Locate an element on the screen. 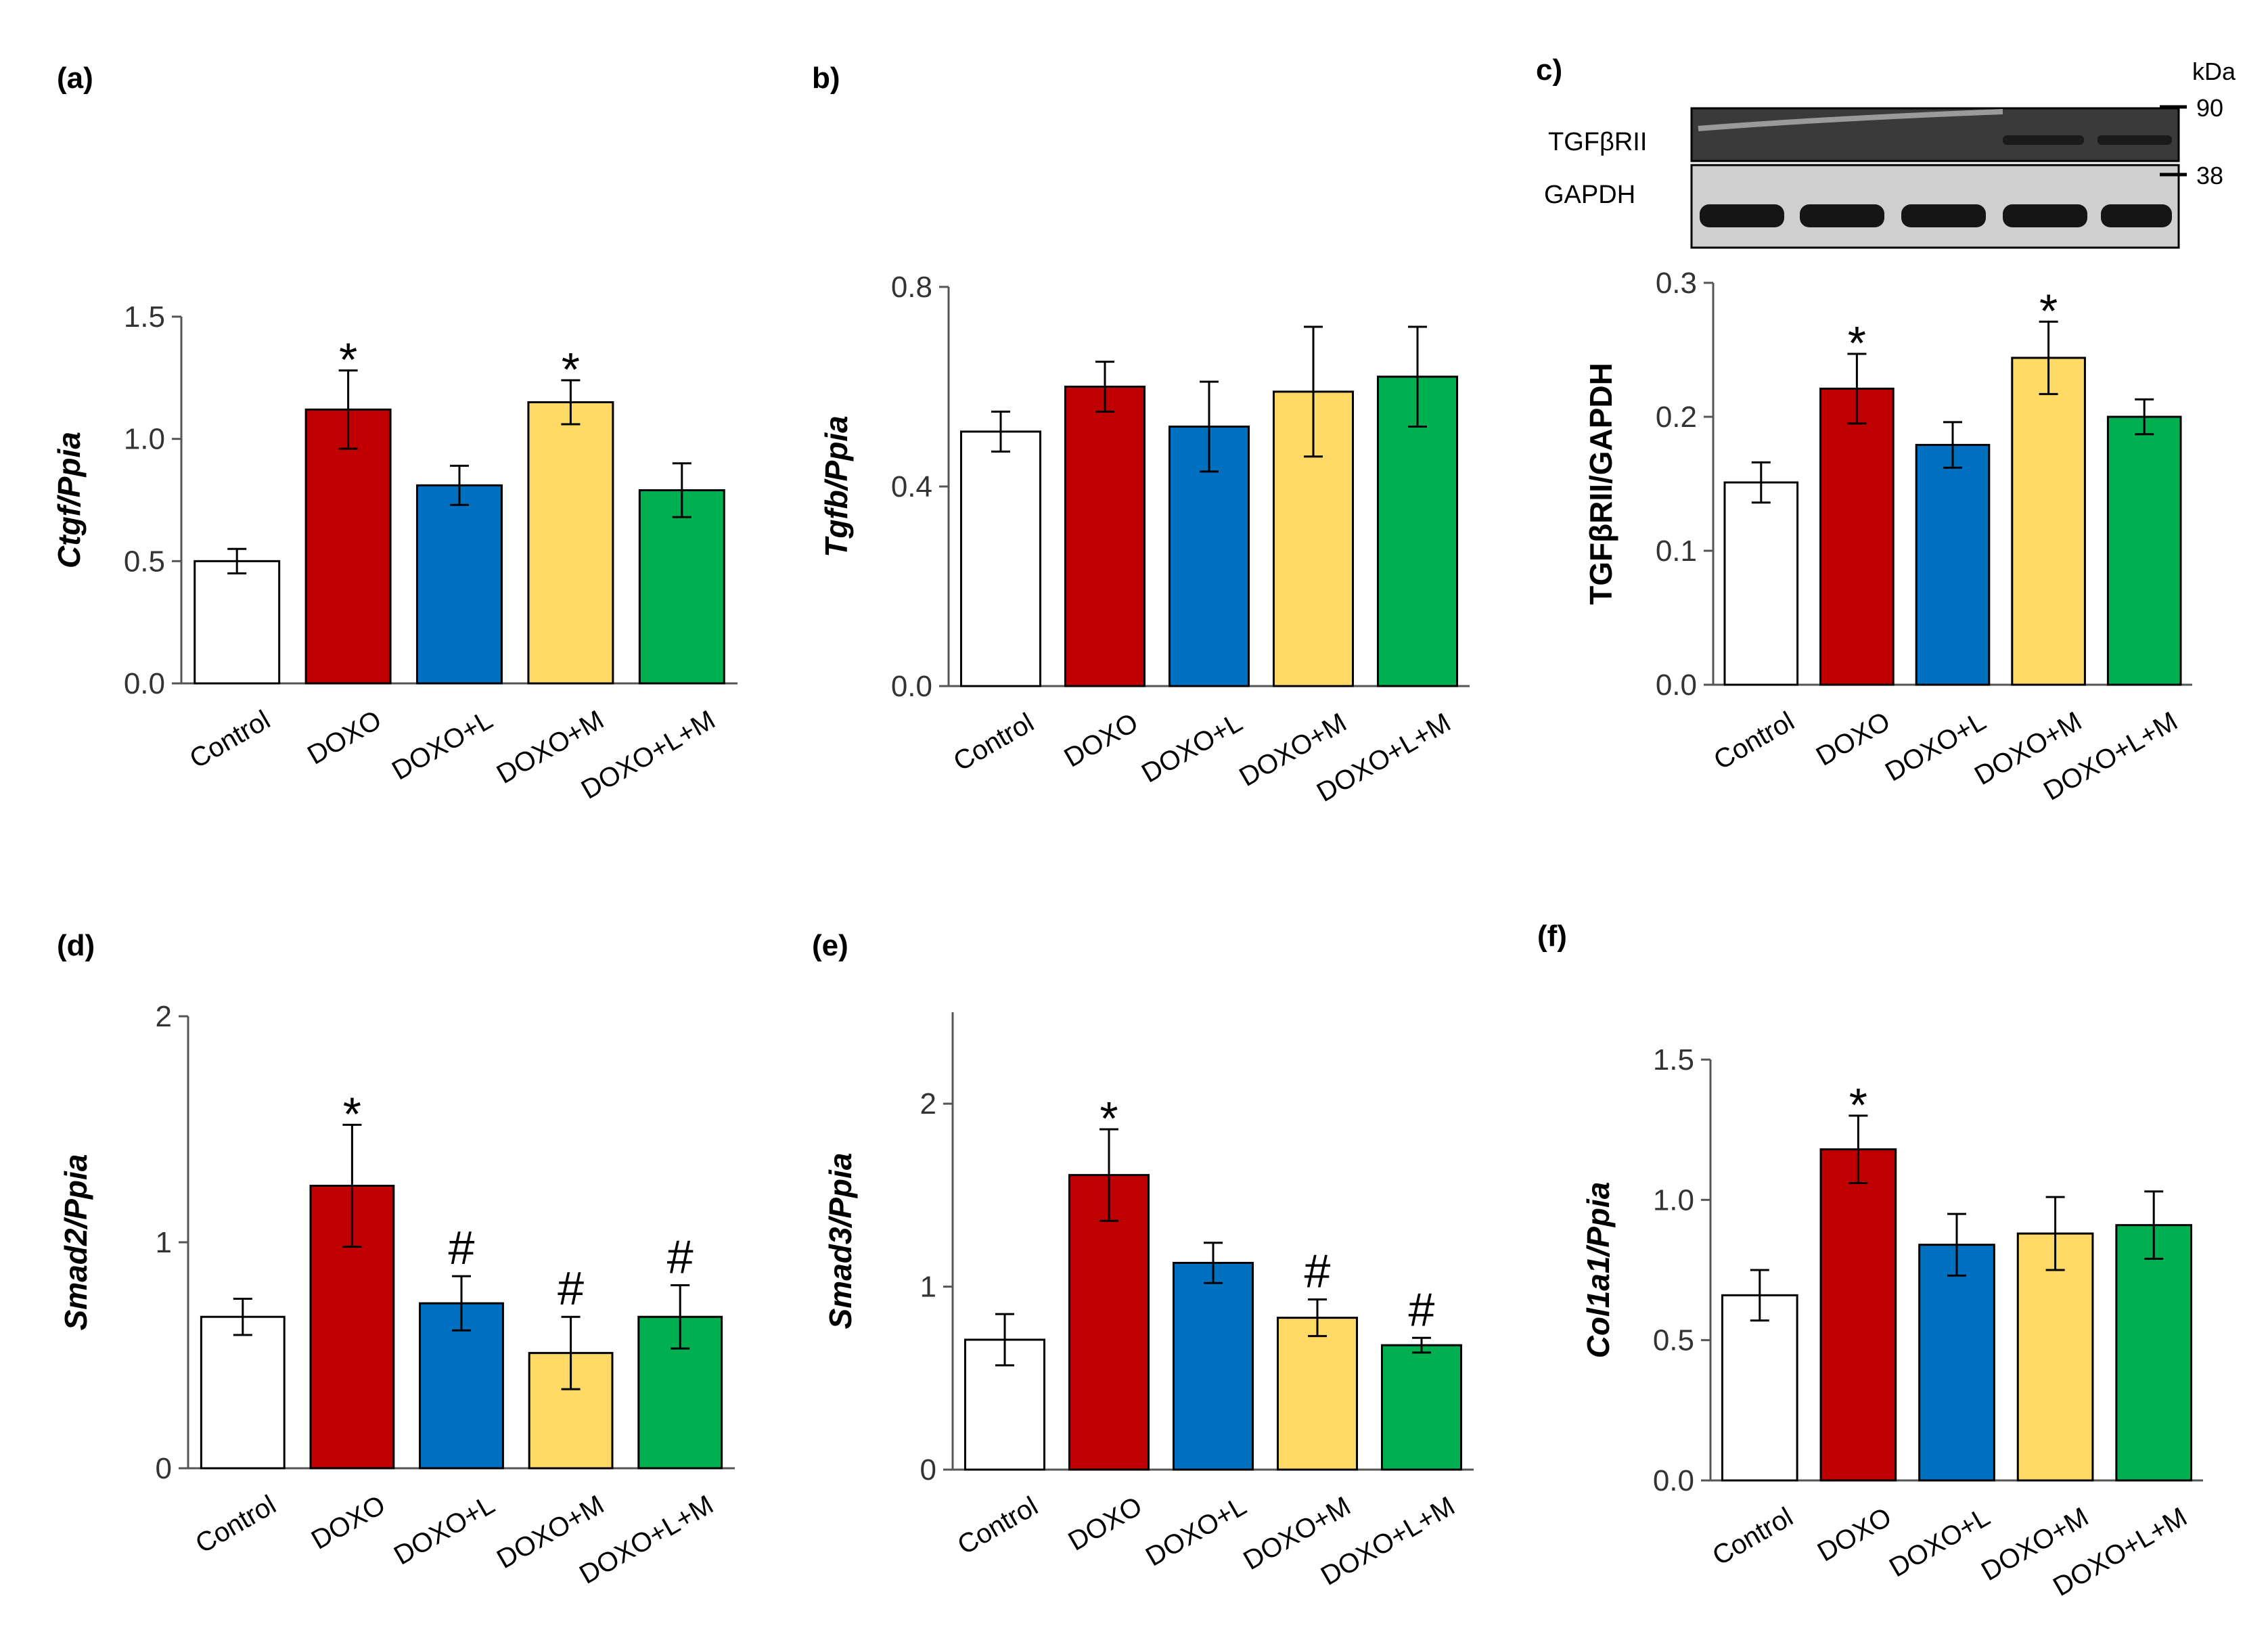 This screenshot has width=2268, height=1632. y-axis-title: Smad3/Ppia is located at coordinates (841, 1241).